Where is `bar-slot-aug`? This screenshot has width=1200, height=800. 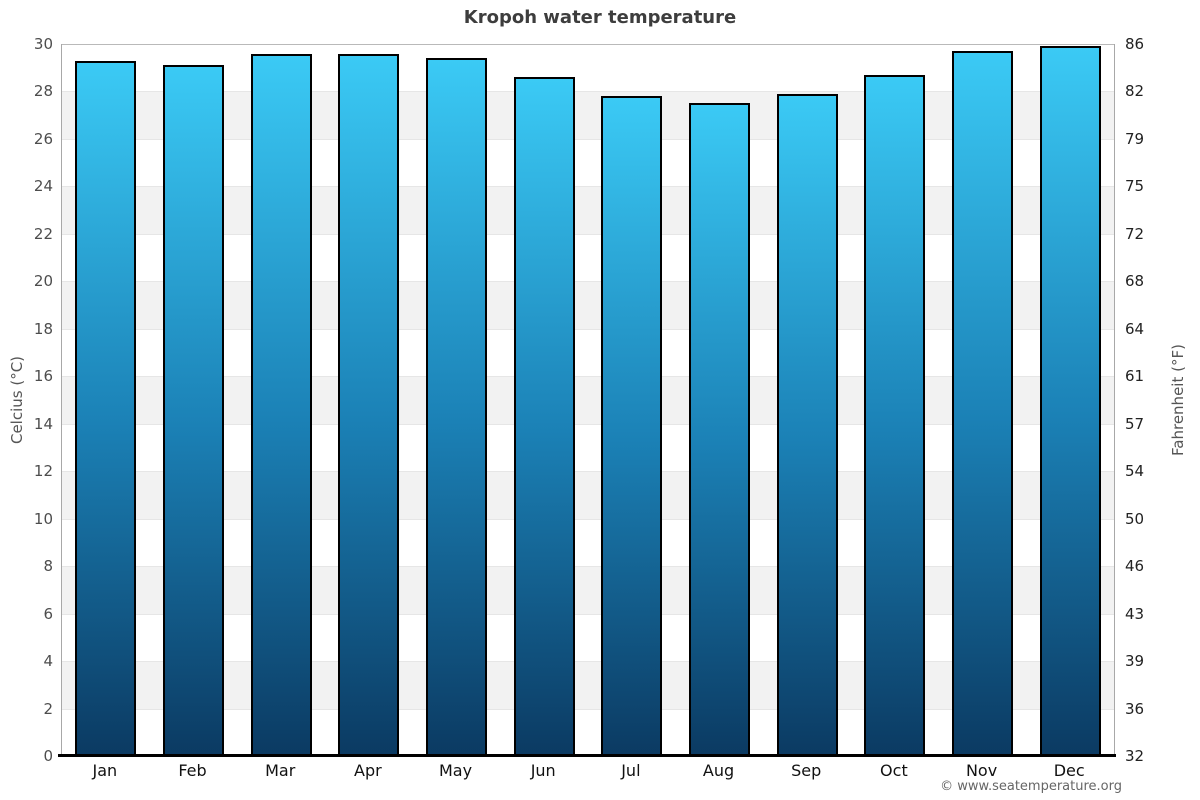 bar-slot-aug is located at coordinates (720, 400).